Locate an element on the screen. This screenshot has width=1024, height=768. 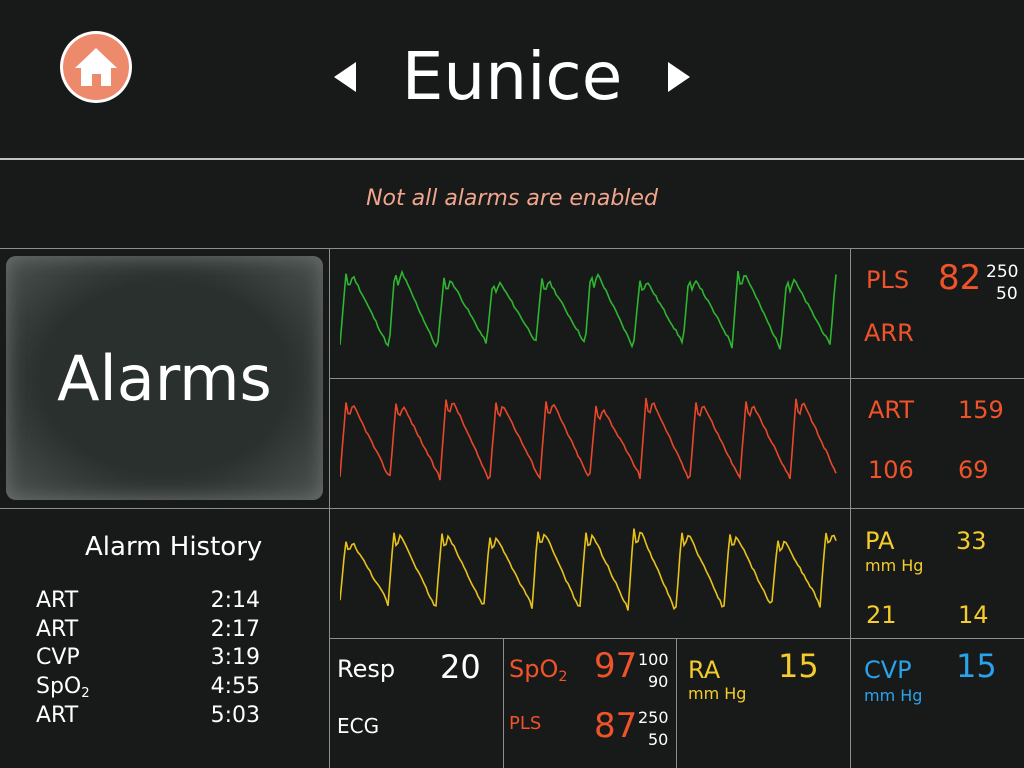
spo2-label: SpO2 is located at coordinates (538, 670).